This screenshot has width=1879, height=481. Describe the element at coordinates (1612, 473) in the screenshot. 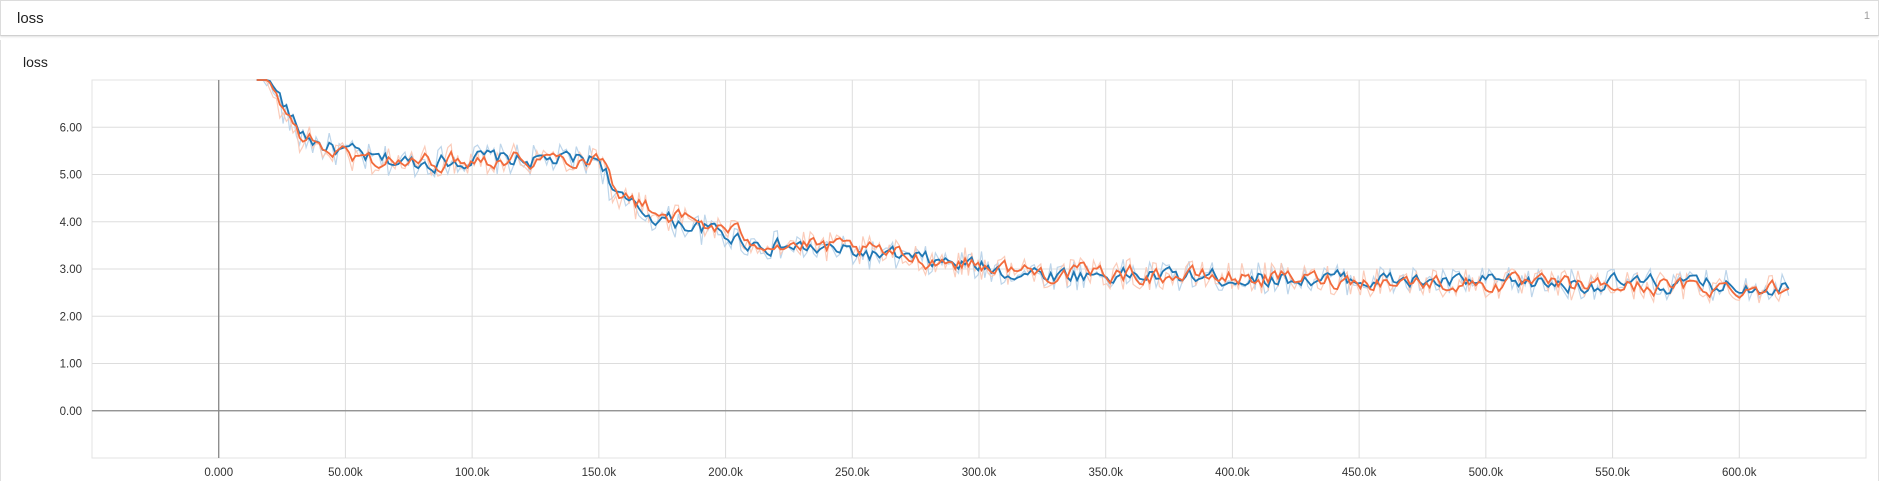

I see `x-tick-label: 550.0k` at that location.